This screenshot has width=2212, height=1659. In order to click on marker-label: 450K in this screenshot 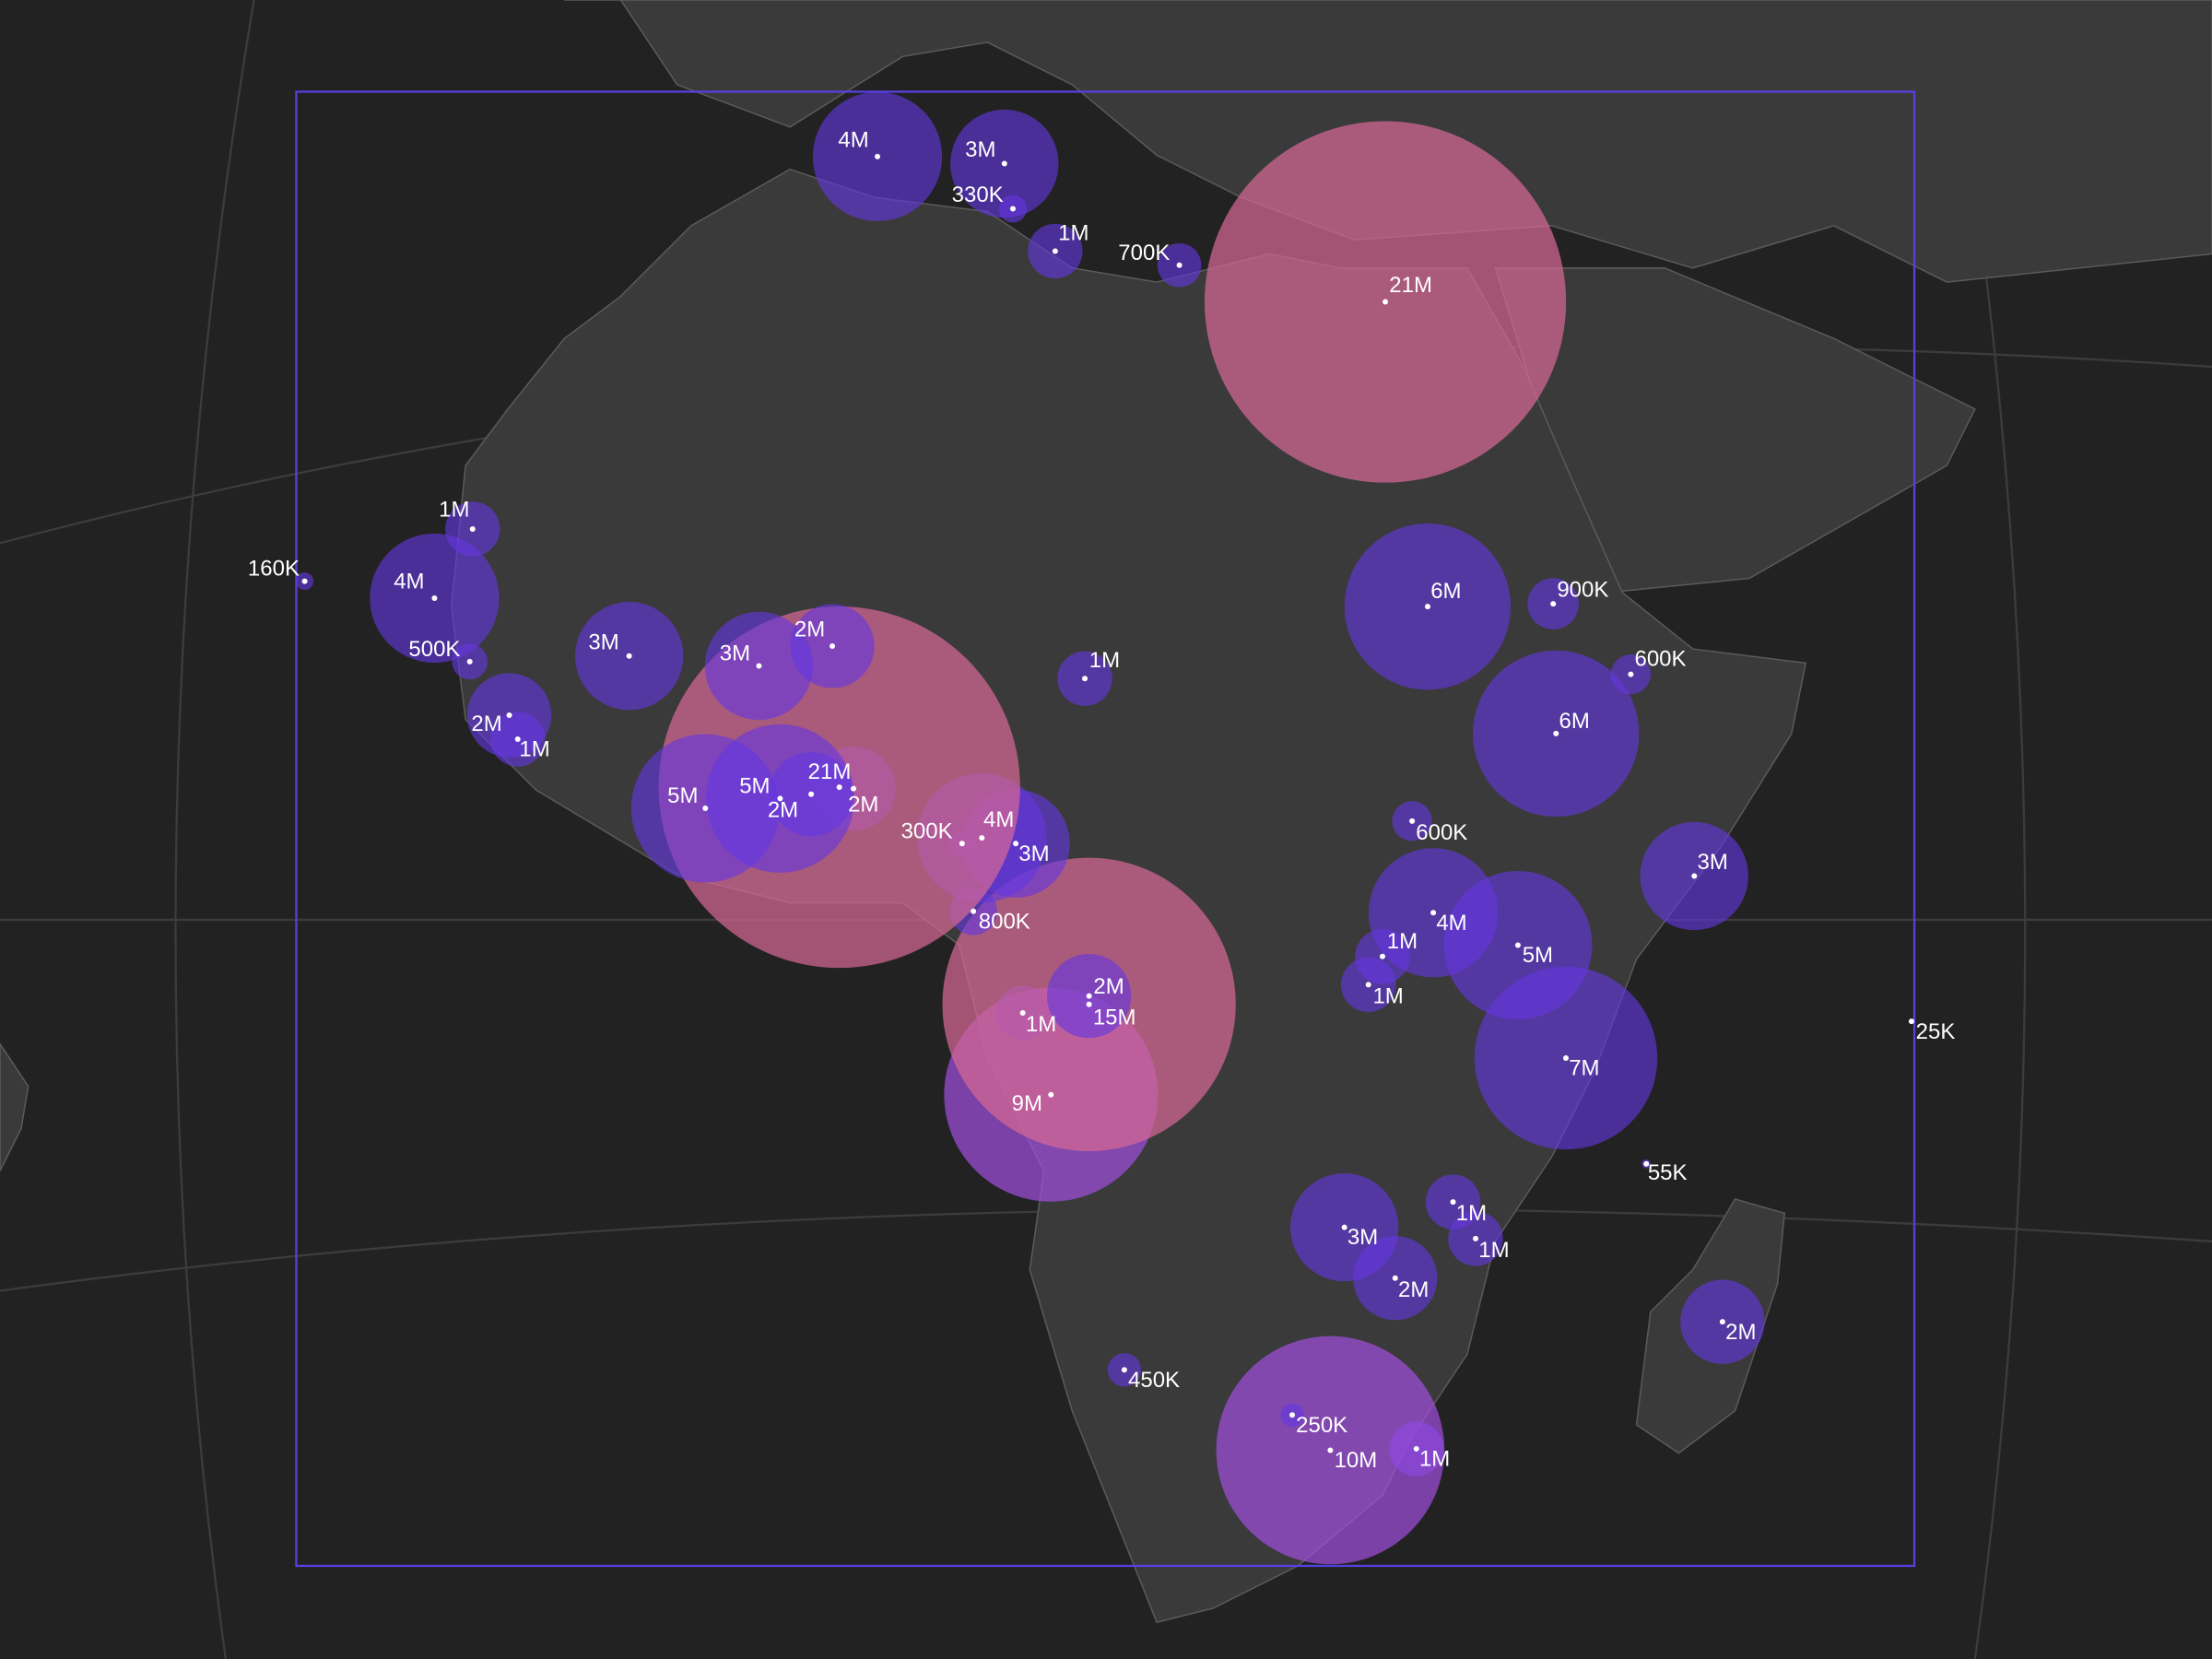, I will do `click(1154, 1380)`.